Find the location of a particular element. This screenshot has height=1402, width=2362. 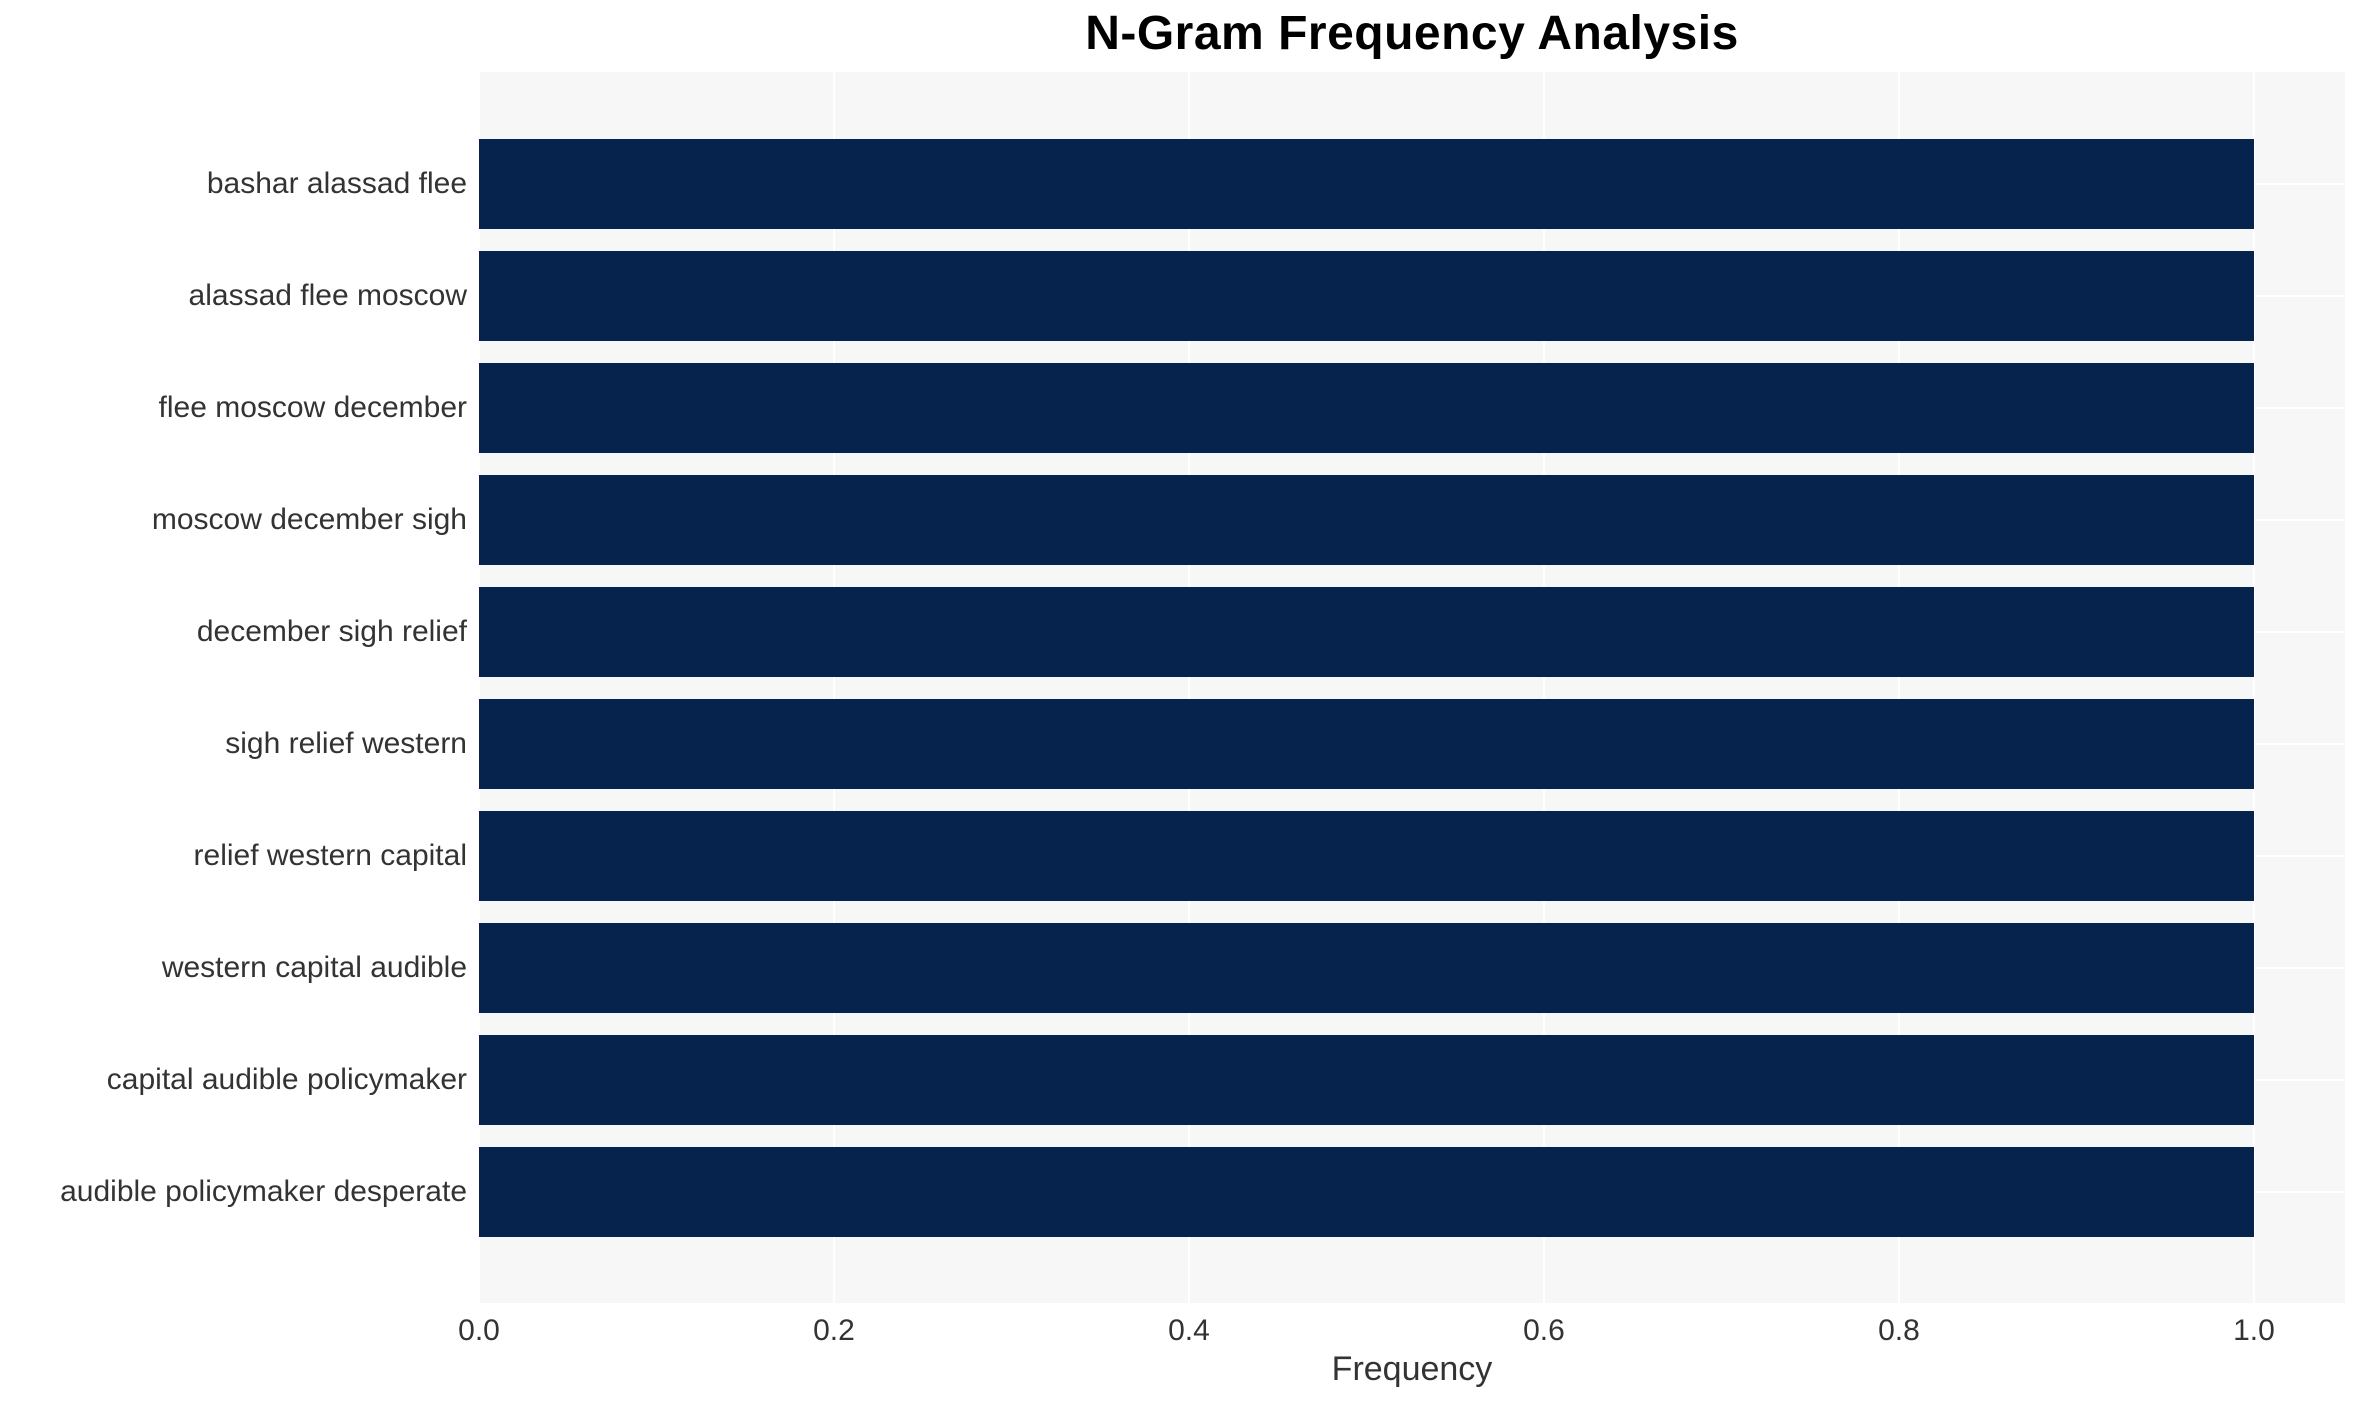

y-tick-label: sigh relief western is located at coordinates (346, 743).